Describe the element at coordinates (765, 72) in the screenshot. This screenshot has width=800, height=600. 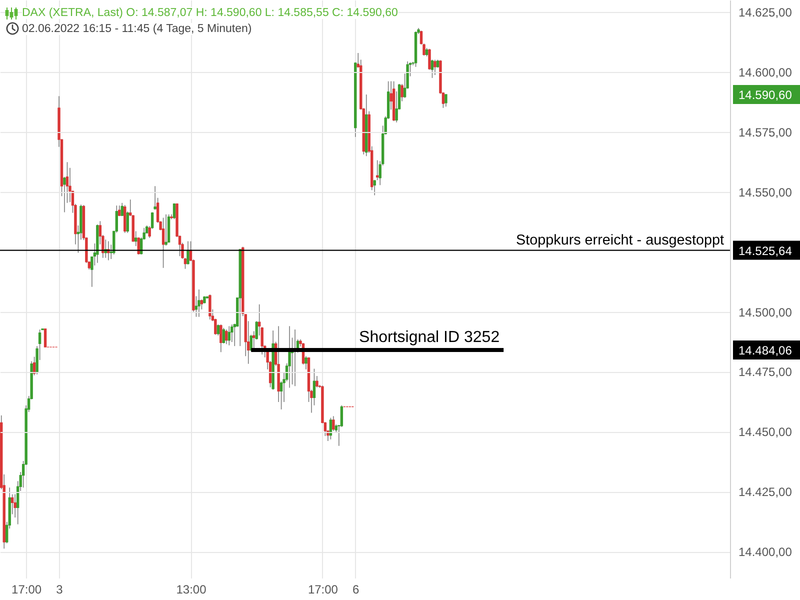
I see `y-tick-label: 14.600,00` at that location.